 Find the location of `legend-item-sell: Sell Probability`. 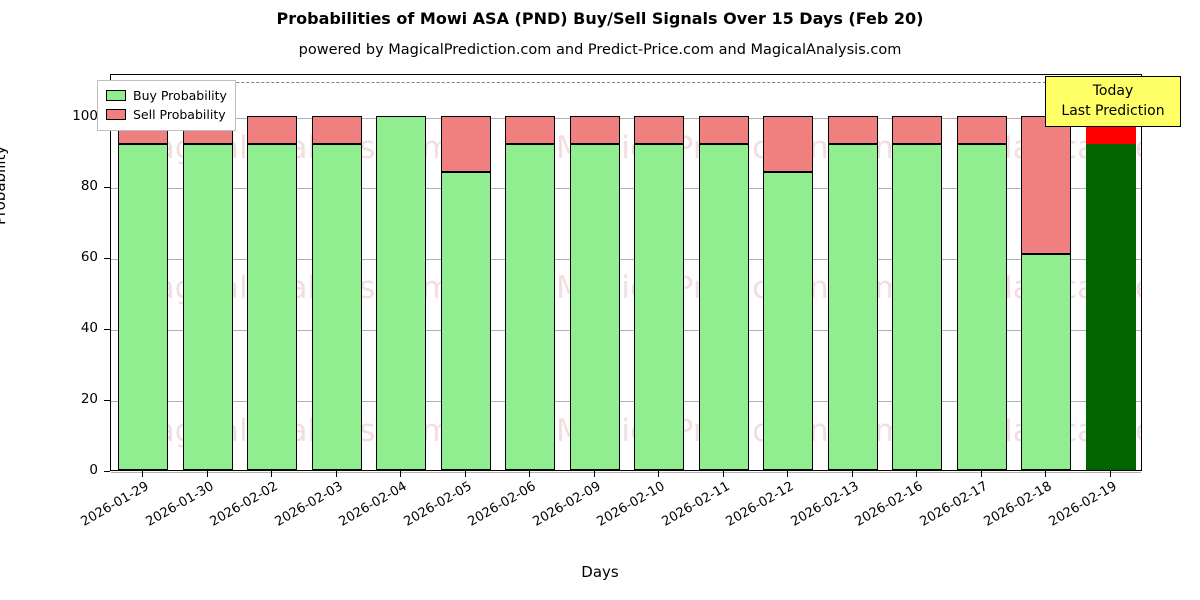

legend-item-sell: Sell Probability is located at coordinates (166, 114).